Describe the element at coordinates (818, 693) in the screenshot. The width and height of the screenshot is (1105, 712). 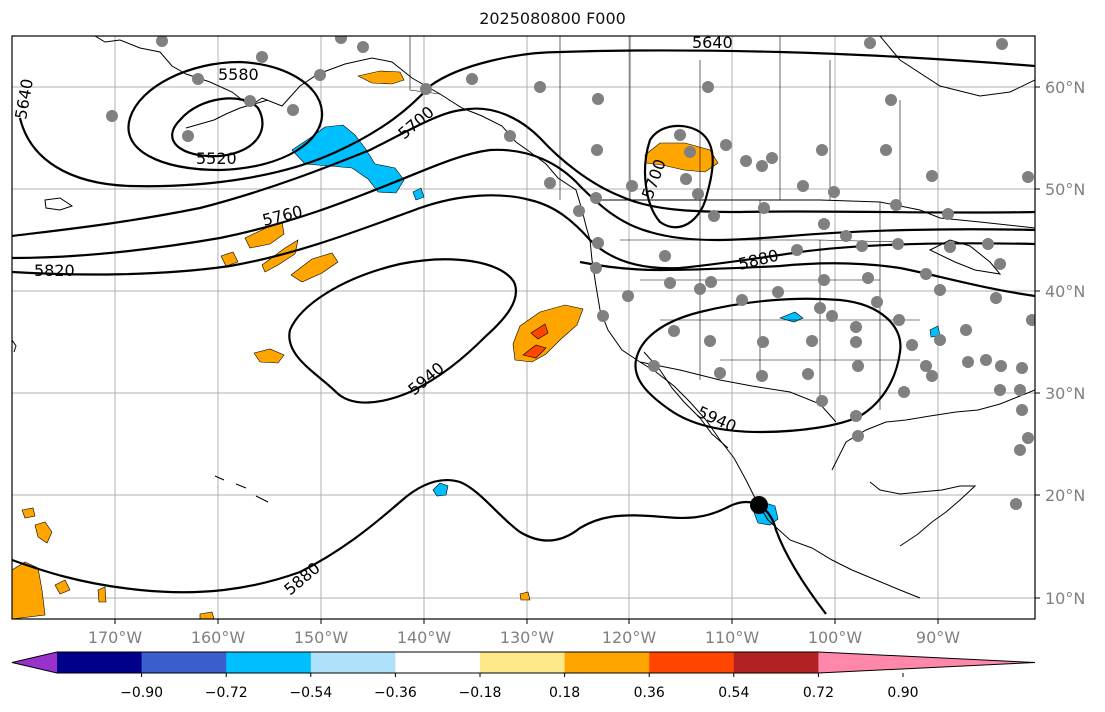
I see `colorbar-tick-label: 0.72` at that location.